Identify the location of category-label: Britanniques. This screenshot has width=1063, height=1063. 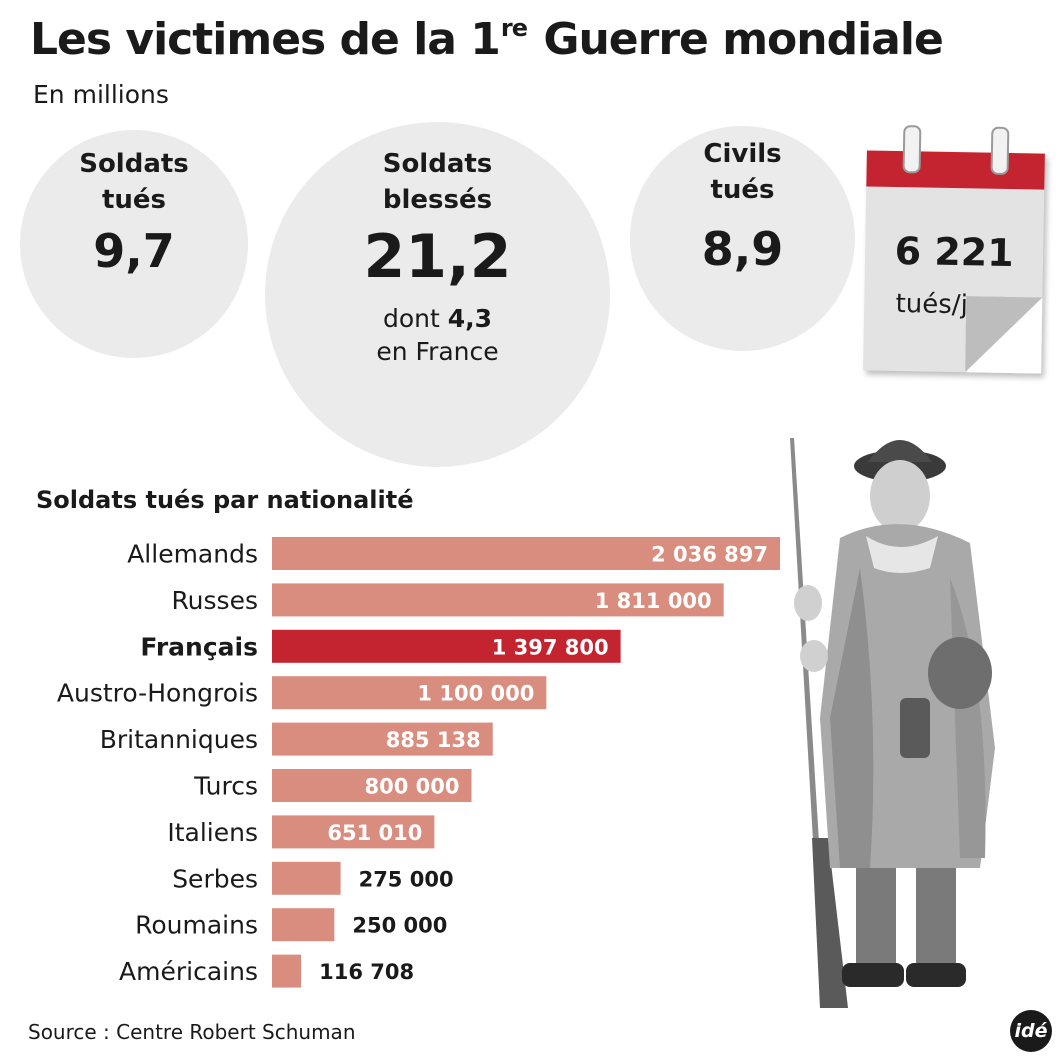
(179, 739).